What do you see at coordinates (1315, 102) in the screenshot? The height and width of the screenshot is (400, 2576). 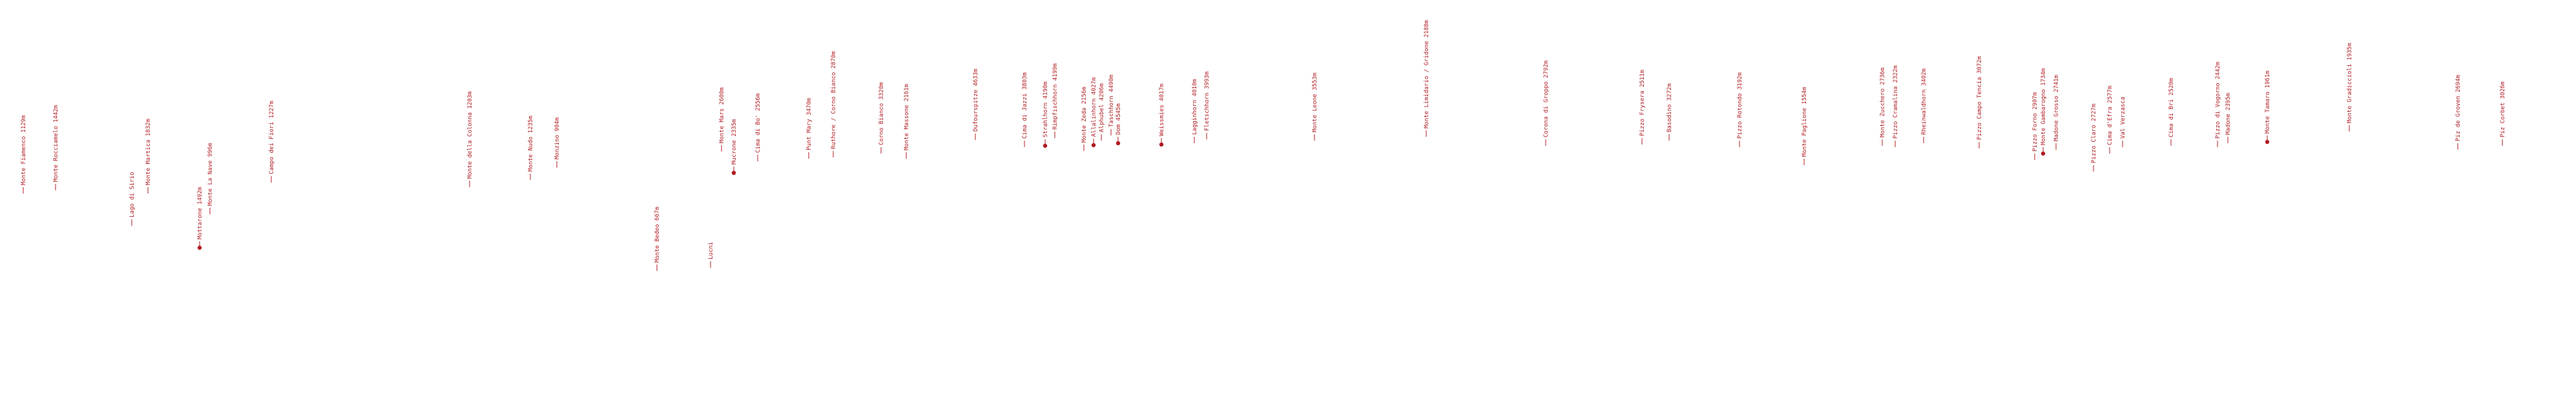 I see `peak-label: Monte Leone 3553m` at bounding box center [1315, 102].